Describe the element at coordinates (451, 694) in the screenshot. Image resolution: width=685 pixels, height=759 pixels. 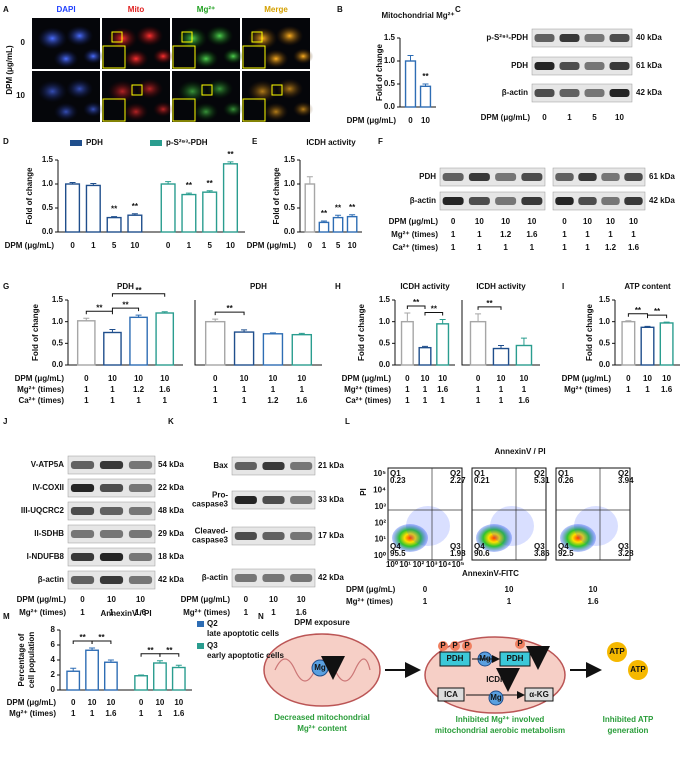
I see `ica-box` at that location.